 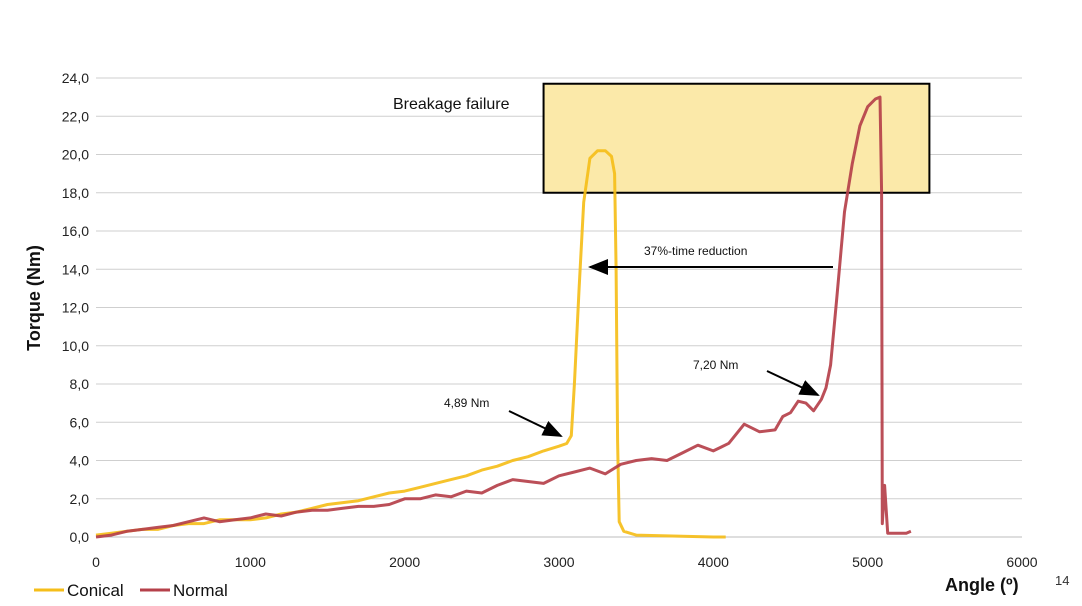 What do you see at coordinates (131, 590) in the screenshot?
I see `legend: Conical Normal` at bounding box center [131, 590].